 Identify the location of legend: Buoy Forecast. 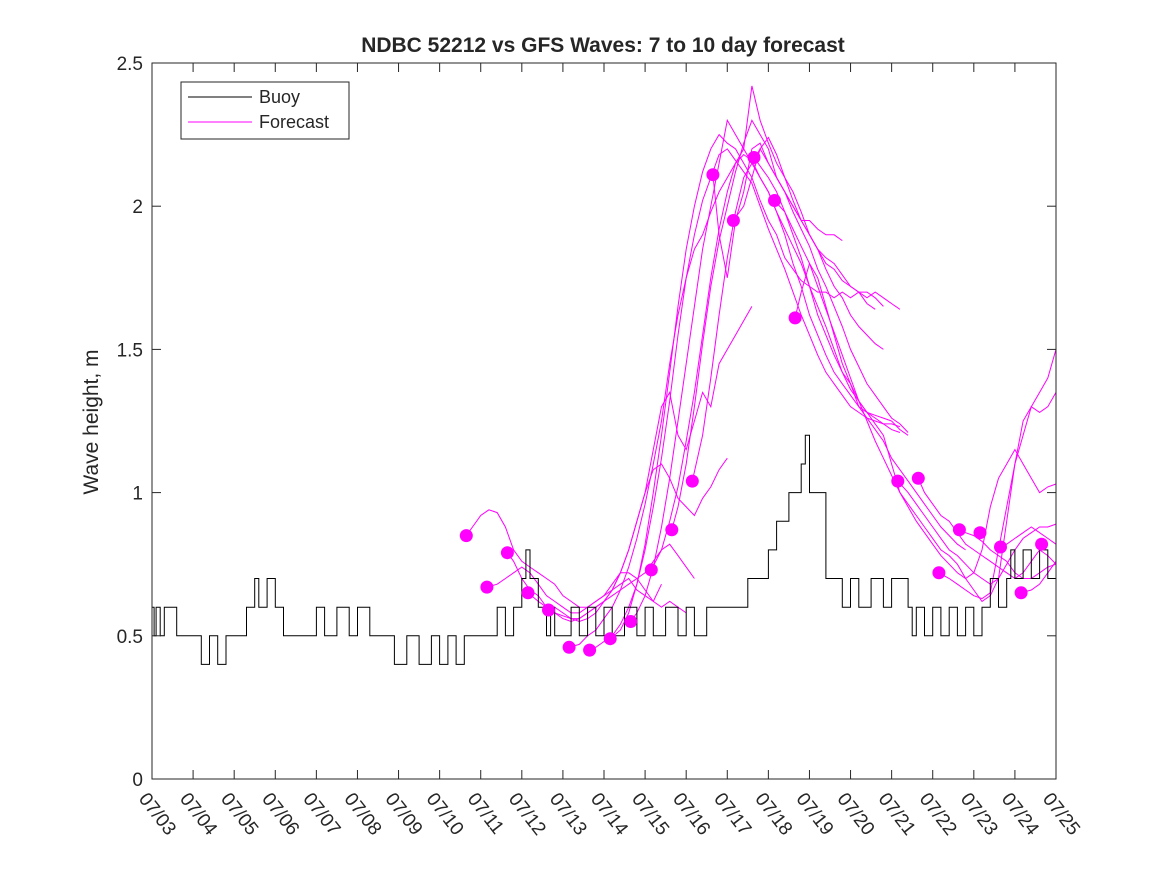
(265, 110).